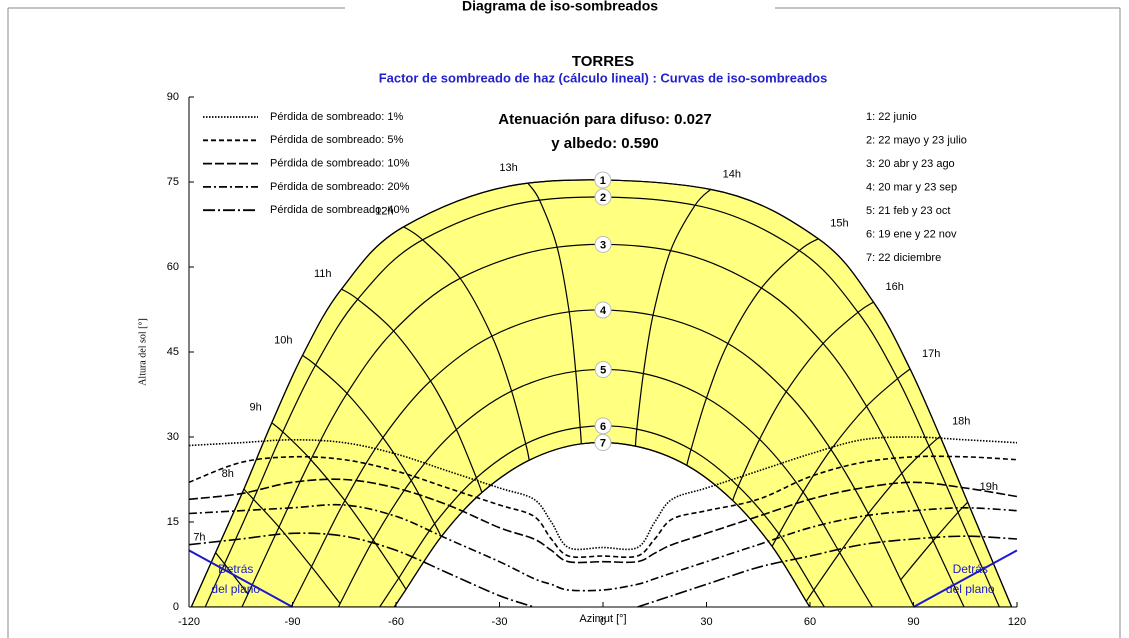 The height and width of the screenshot is (638, 1129). What do you see at coordinates (508, 168) in the screenshot?
I see `hour-label: 13h` at bounding box center [508, 168].